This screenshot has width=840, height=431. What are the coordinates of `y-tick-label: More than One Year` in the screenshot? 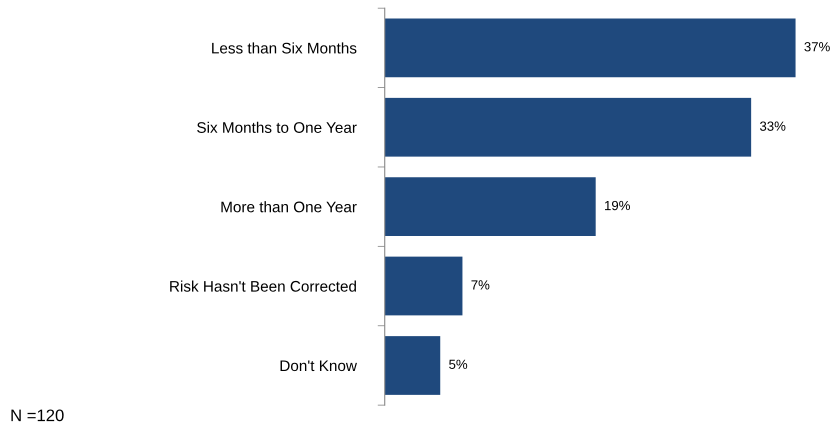 It's located at (289, 206).